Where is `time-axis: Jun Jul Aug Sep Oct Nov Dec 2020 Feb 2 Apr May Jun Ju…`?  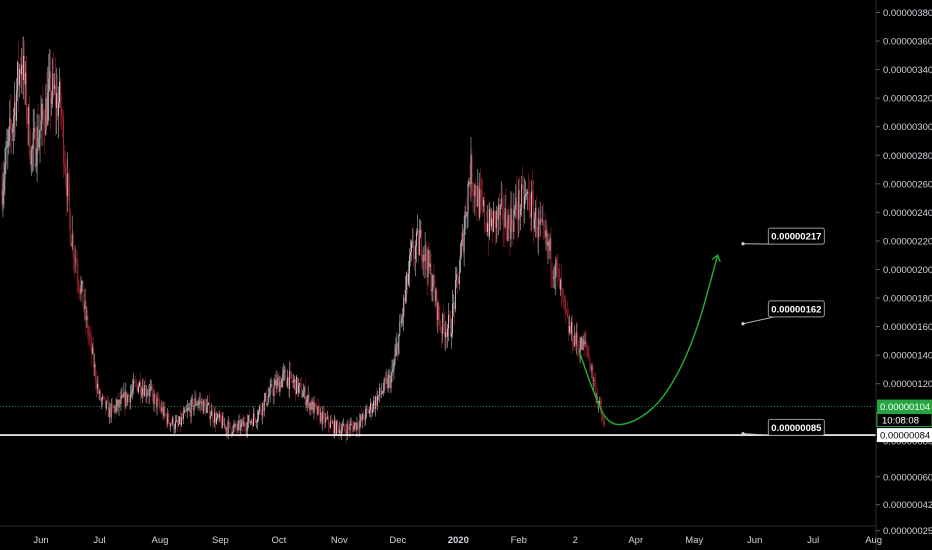
time-axis: Jun Jul Aug Sep Oct Nov Dec 2020 Feb 2 Apr May Jun Ju… is located at coordinates (457, 540).